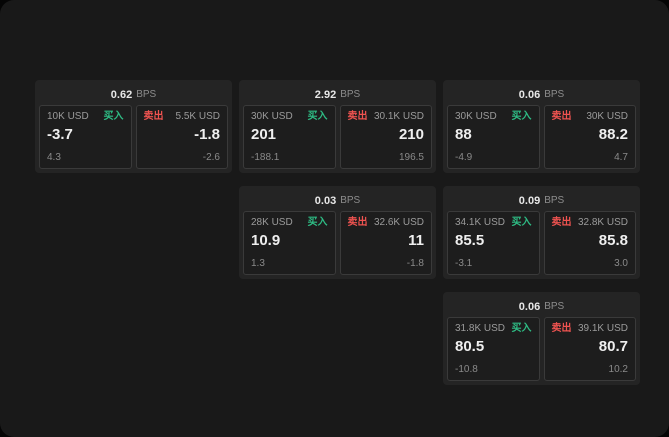 Image resolution: width=669 pixels, height=437 pixels. Describe the element at coordinates (265, 157) in the screenshot. I see `buy-delta: -188.1` at that location.